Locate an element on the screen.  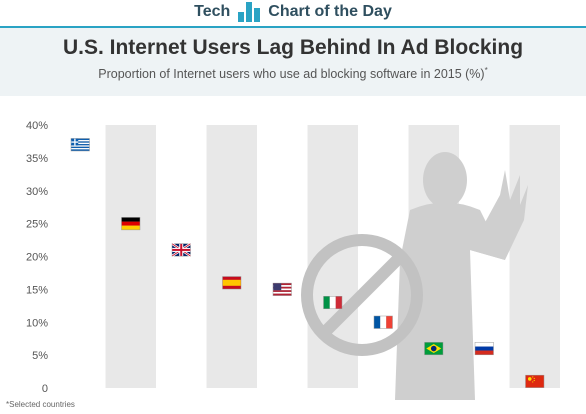
subtitle-footnote-mark: * is located at coordinates (486, 70).